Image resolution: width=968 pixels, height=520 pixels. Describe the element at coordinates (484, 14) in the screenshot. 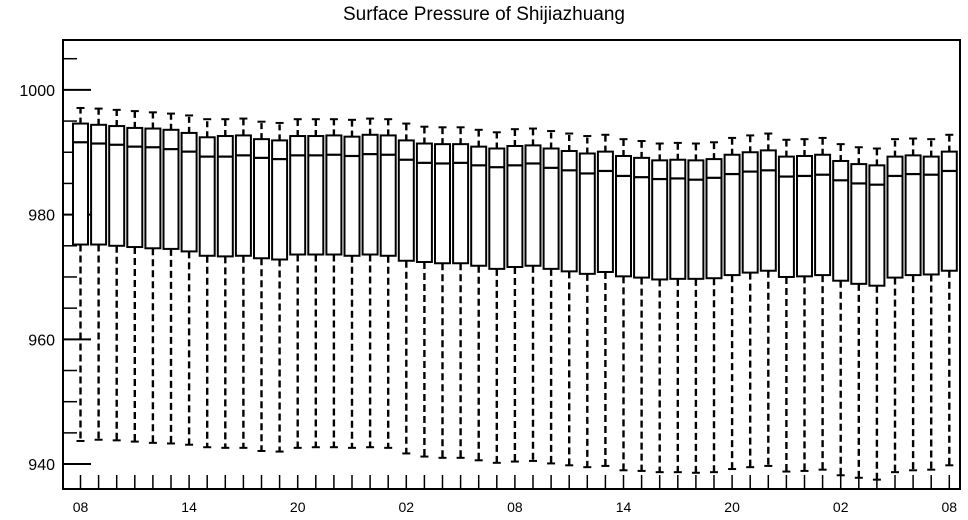

I see `chart-title: Surface Pressure of Shijiazhuang` at that location.